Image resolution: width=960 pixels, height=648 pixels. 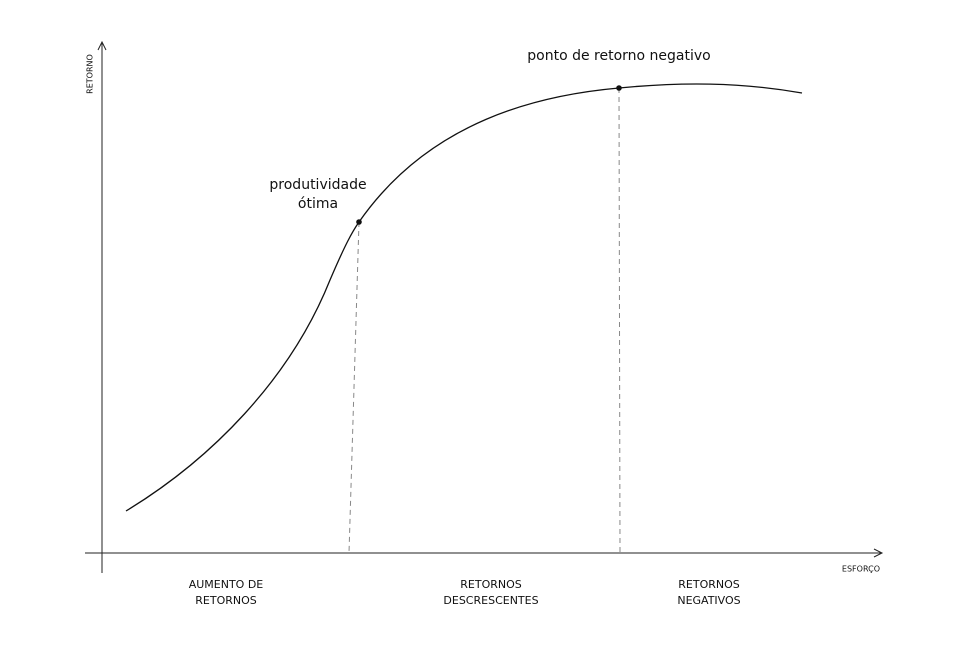 What do you see at coordinates (878, 553) in the screenshot?
I see `x-arrow` at bounding box center [878, 553].